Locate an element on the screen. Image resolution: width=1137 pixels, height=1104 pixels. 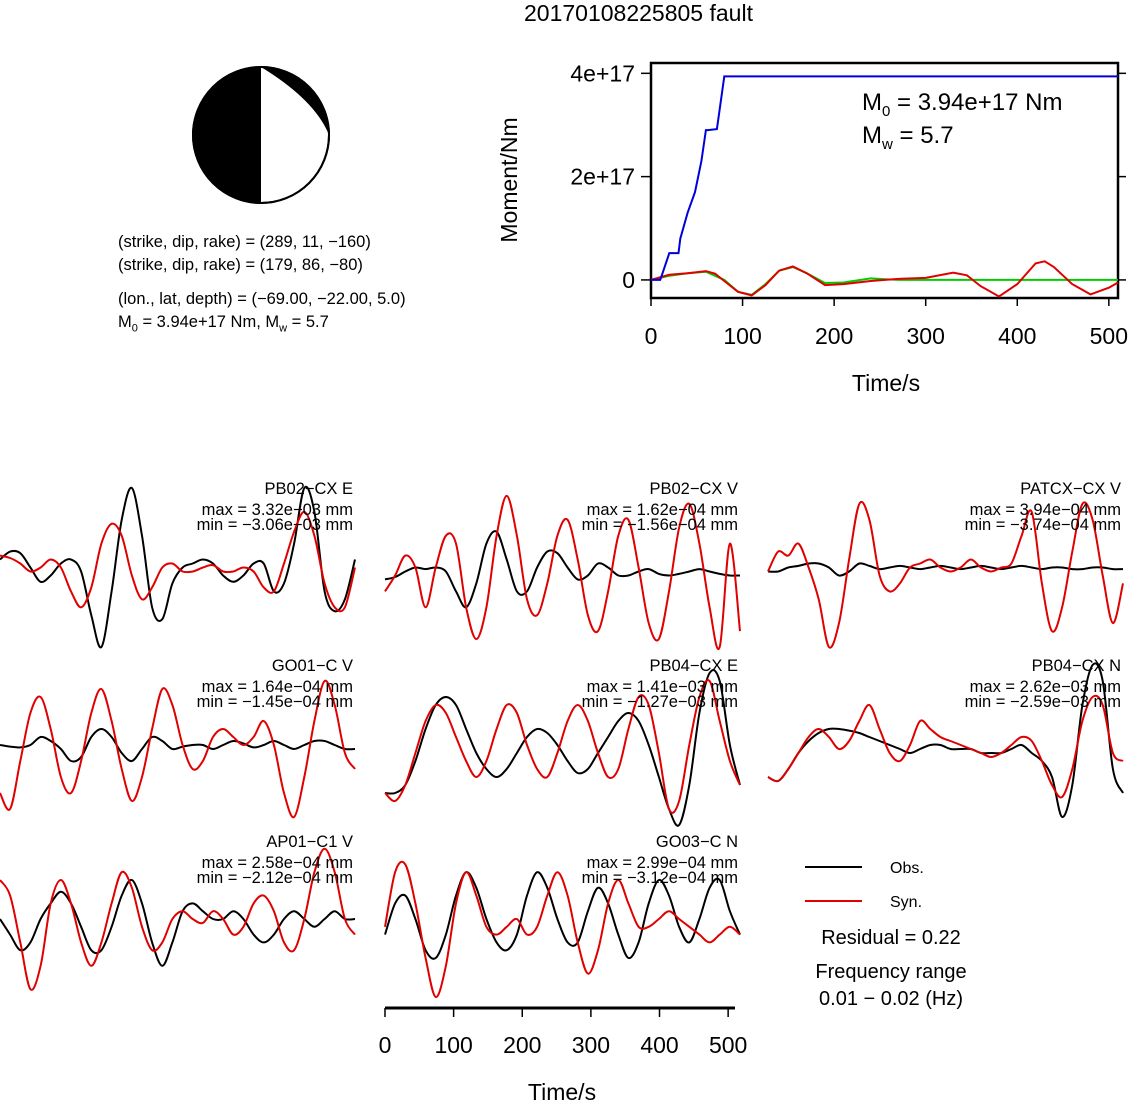
min-amplitude-label: min = −3.06e−03 mm is located at coordinates (275, 525).